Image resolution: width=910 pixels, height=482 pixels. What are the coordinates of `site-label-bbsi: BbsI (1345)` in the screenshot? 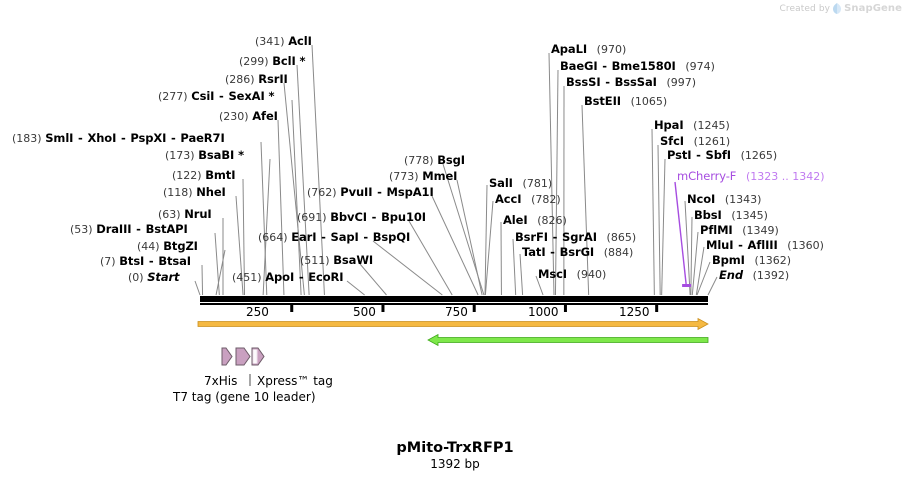 It's located at (731, 215).